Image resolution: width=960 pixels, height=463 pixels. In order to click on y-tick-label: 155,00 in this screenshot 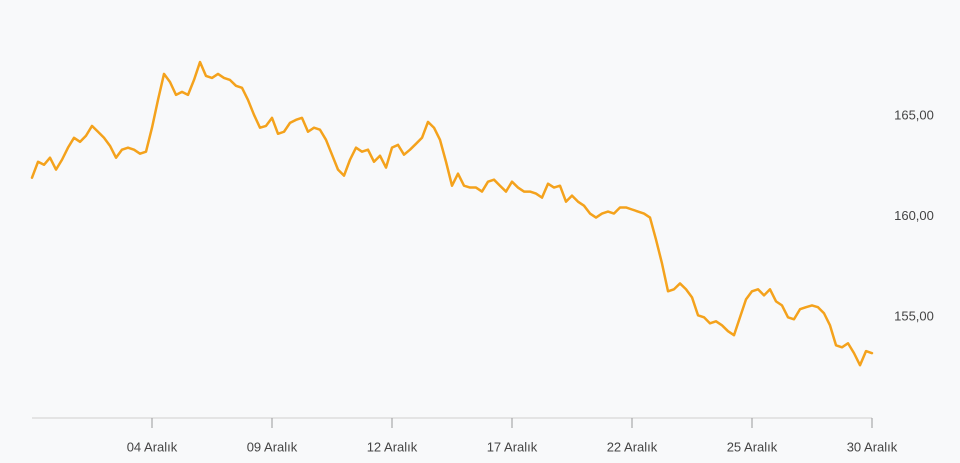, I will do `click(914, 316)`.